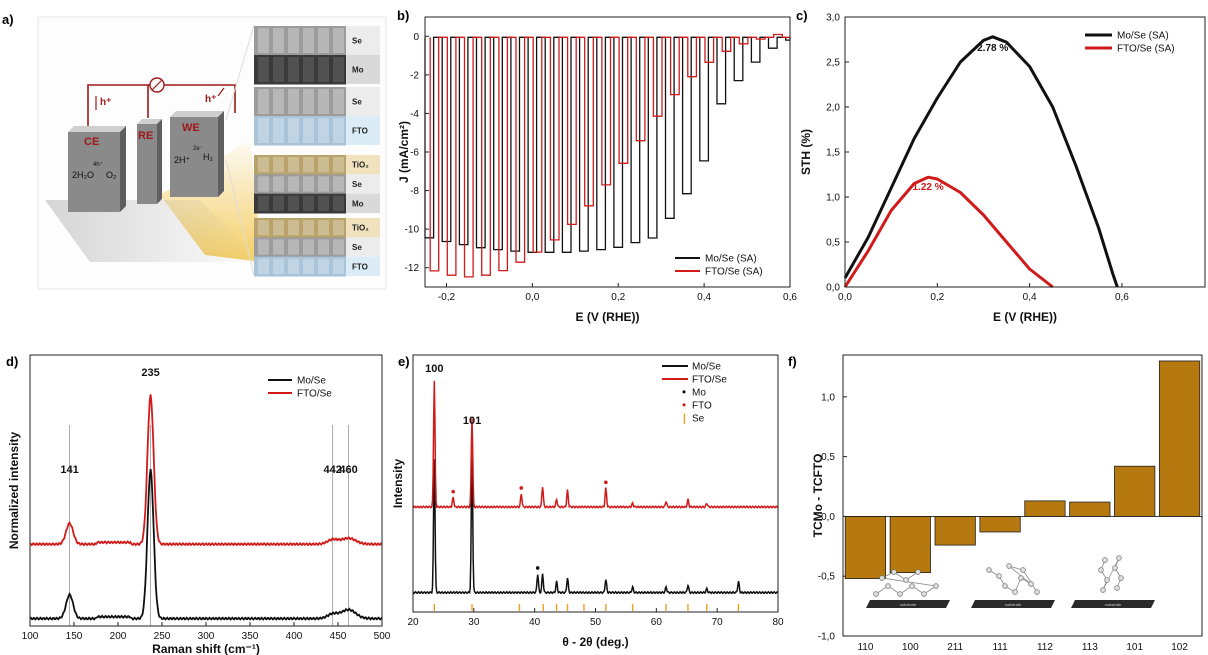 This screenshot has width=1208, height=655. Describe the element at coordinates (698, 419) in the screenshot. I see `legend-label: Se` at that location.